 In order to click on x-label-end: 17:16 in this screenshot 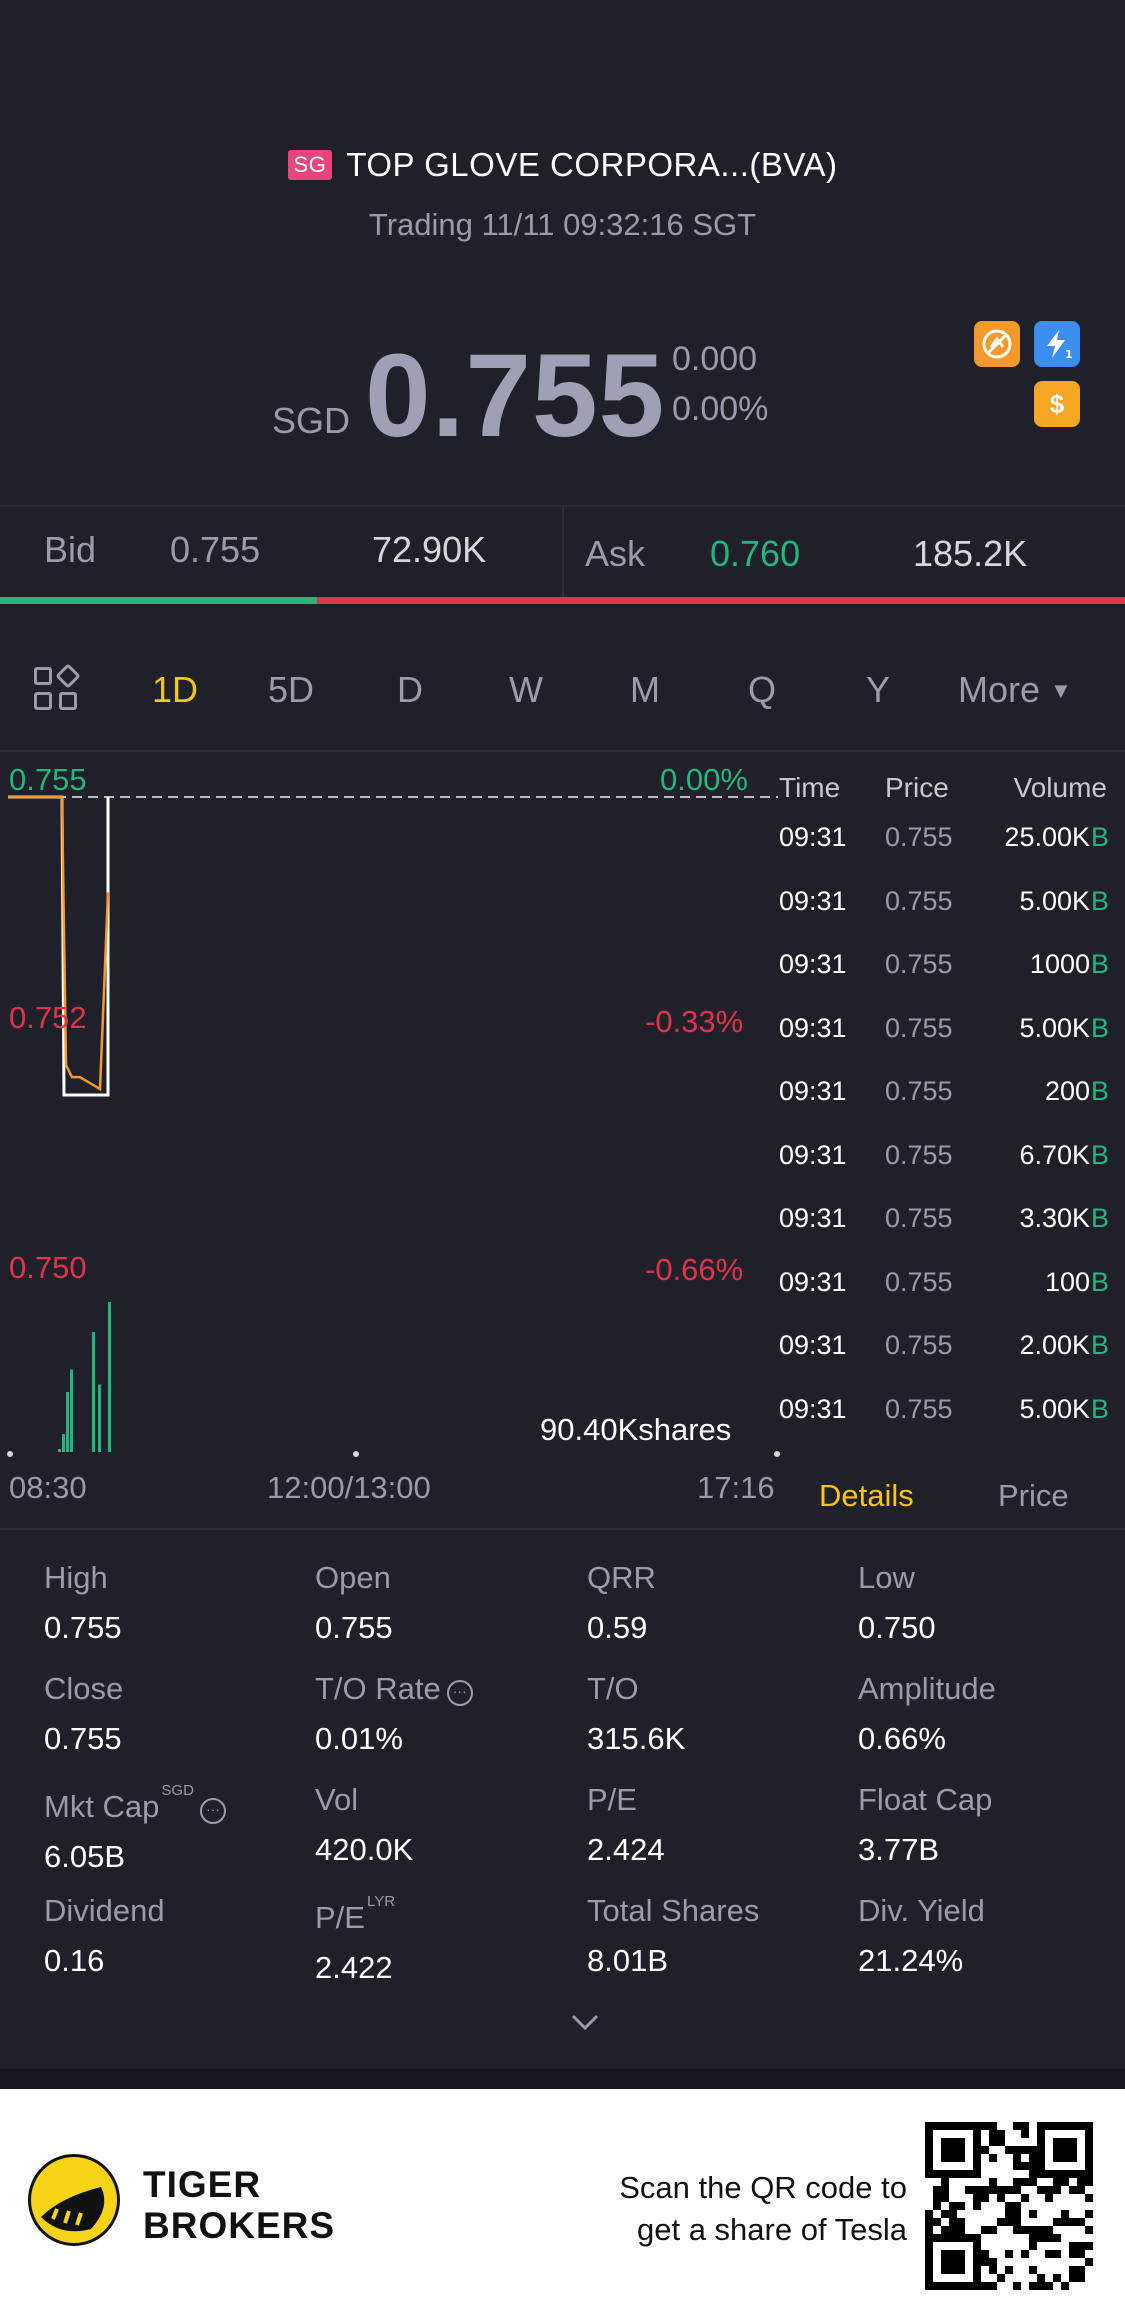, I will do `click(736, 1487)`.